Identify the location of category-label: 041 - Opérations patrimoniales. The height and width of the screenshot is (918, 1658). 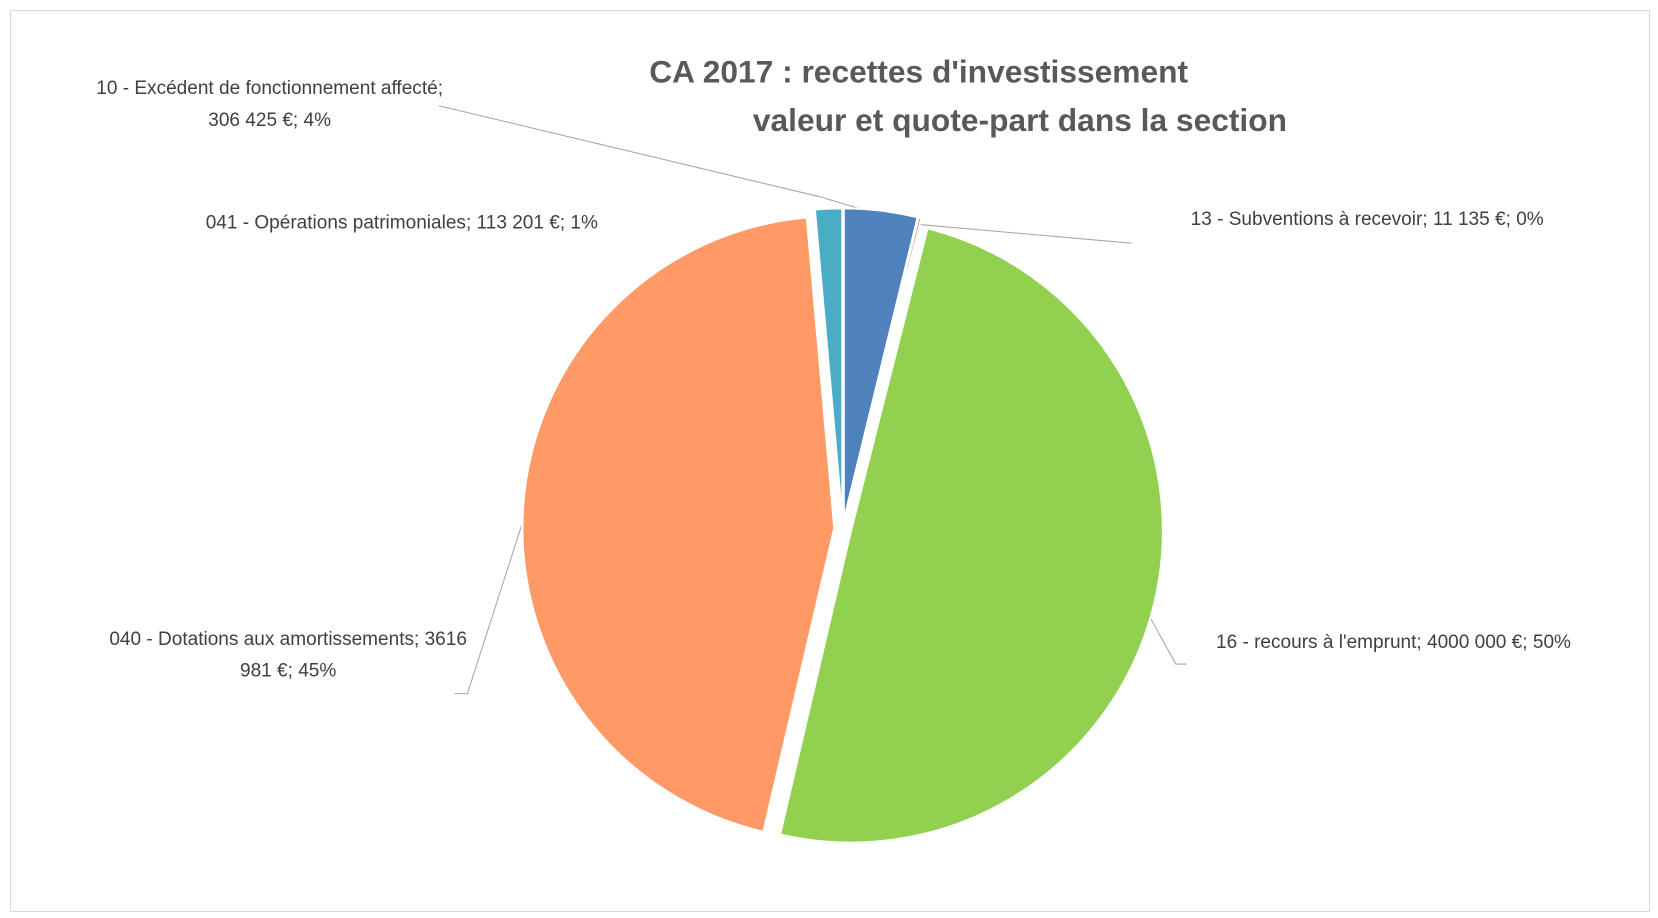
(335, 222).